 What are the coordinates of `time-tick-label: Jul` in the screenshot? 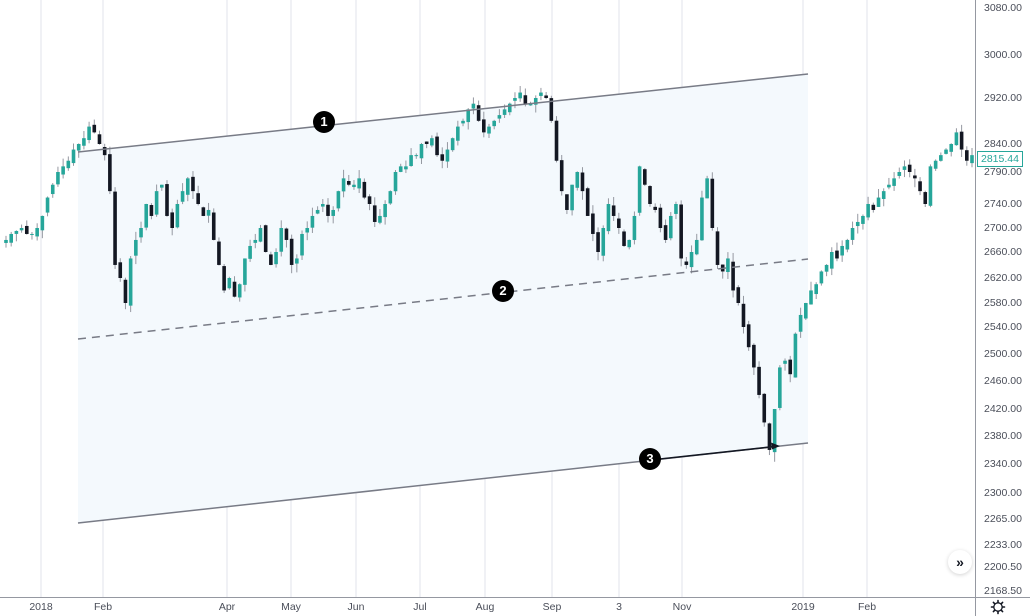 It's located at (420, 607).